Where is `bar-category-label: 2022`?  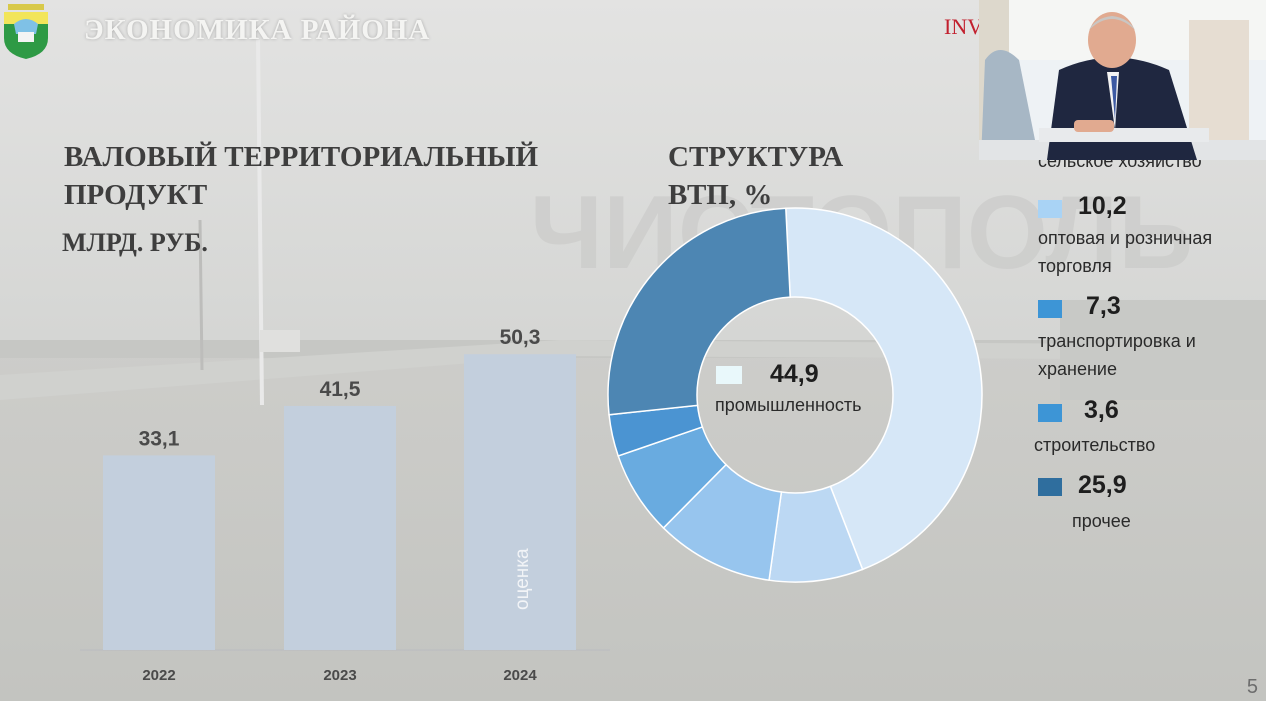
bar-category-label: 2022 is located at coordinates (158, 675).